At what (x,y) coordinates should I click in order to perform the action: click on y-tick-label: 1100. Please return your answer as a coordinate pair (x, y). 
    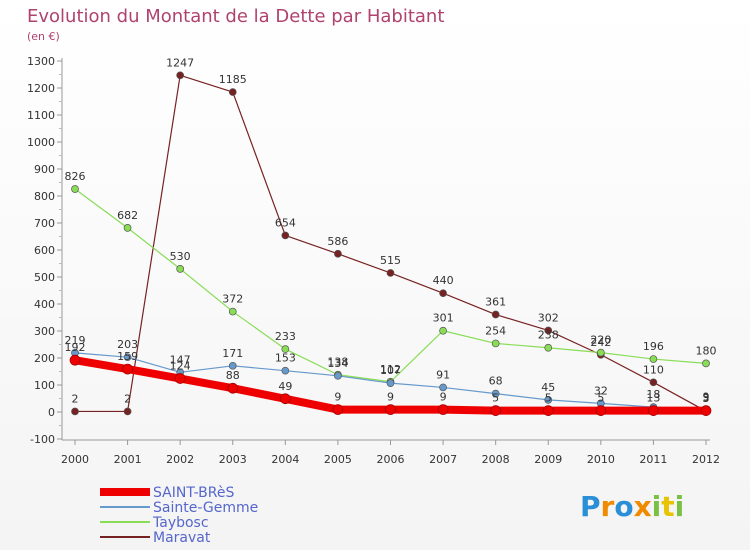
    Looking at the image, I should click on (41, 115).